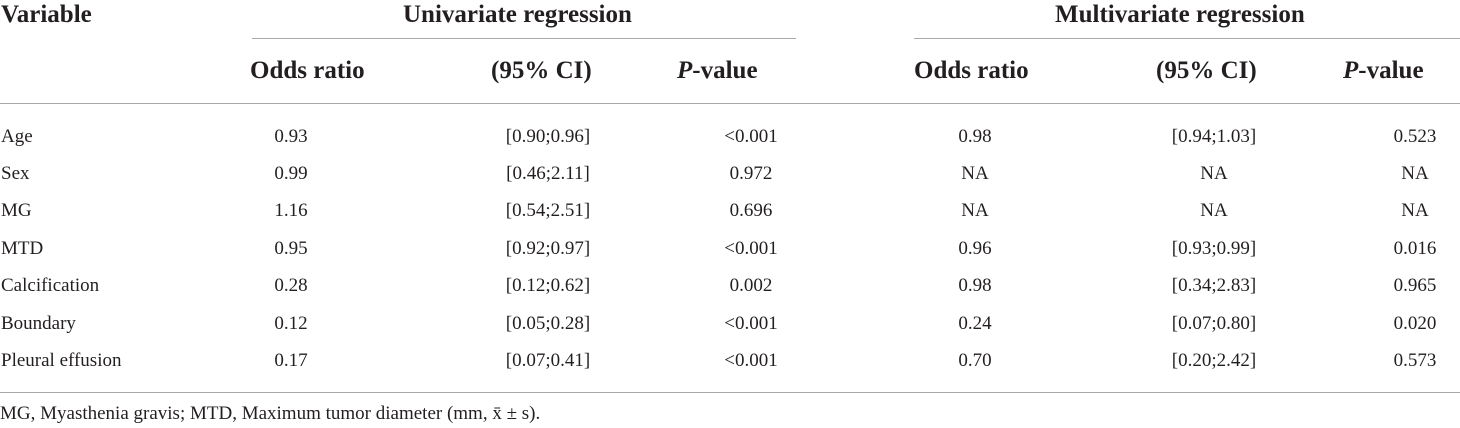 This screenshot has height=428, width=1460. Describe the element at coordinates (751, 173) in the screenshot. I see `cell-uni-p-value: 0.972` at that location.